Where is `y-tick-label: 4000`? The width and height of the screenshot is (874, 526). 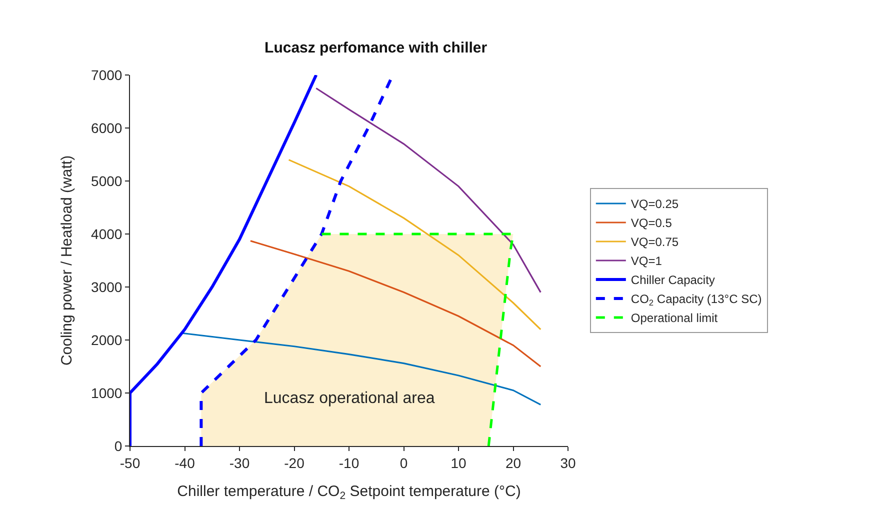
y-tick-label: 4000 is located at coordinates (106, 234).